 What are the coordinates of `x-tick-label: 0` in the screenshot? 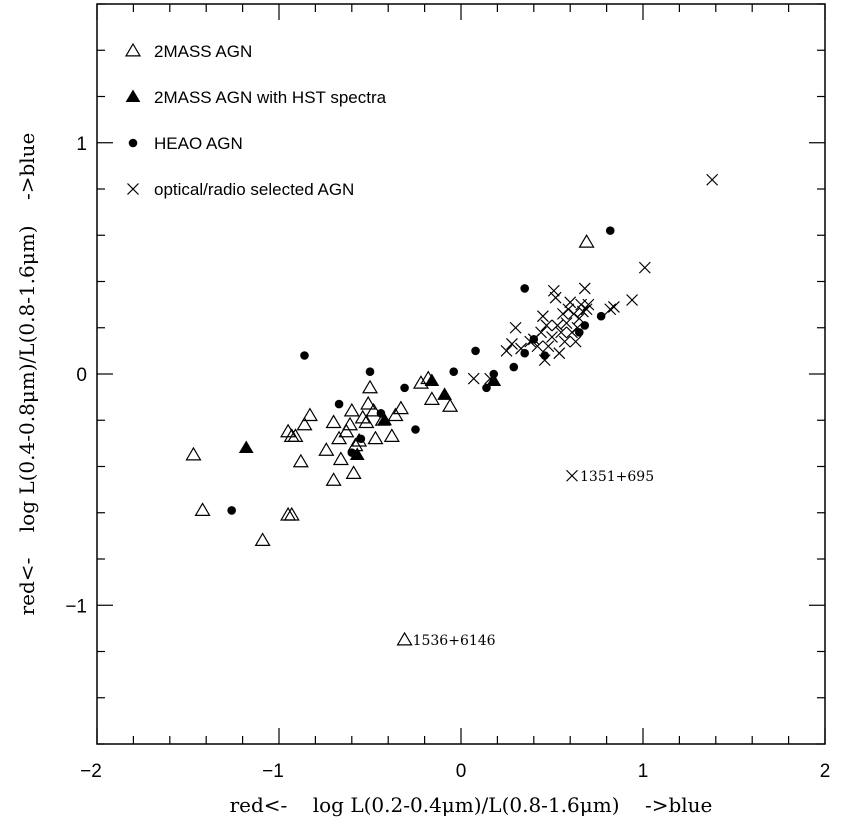 It's located at (461, 771).